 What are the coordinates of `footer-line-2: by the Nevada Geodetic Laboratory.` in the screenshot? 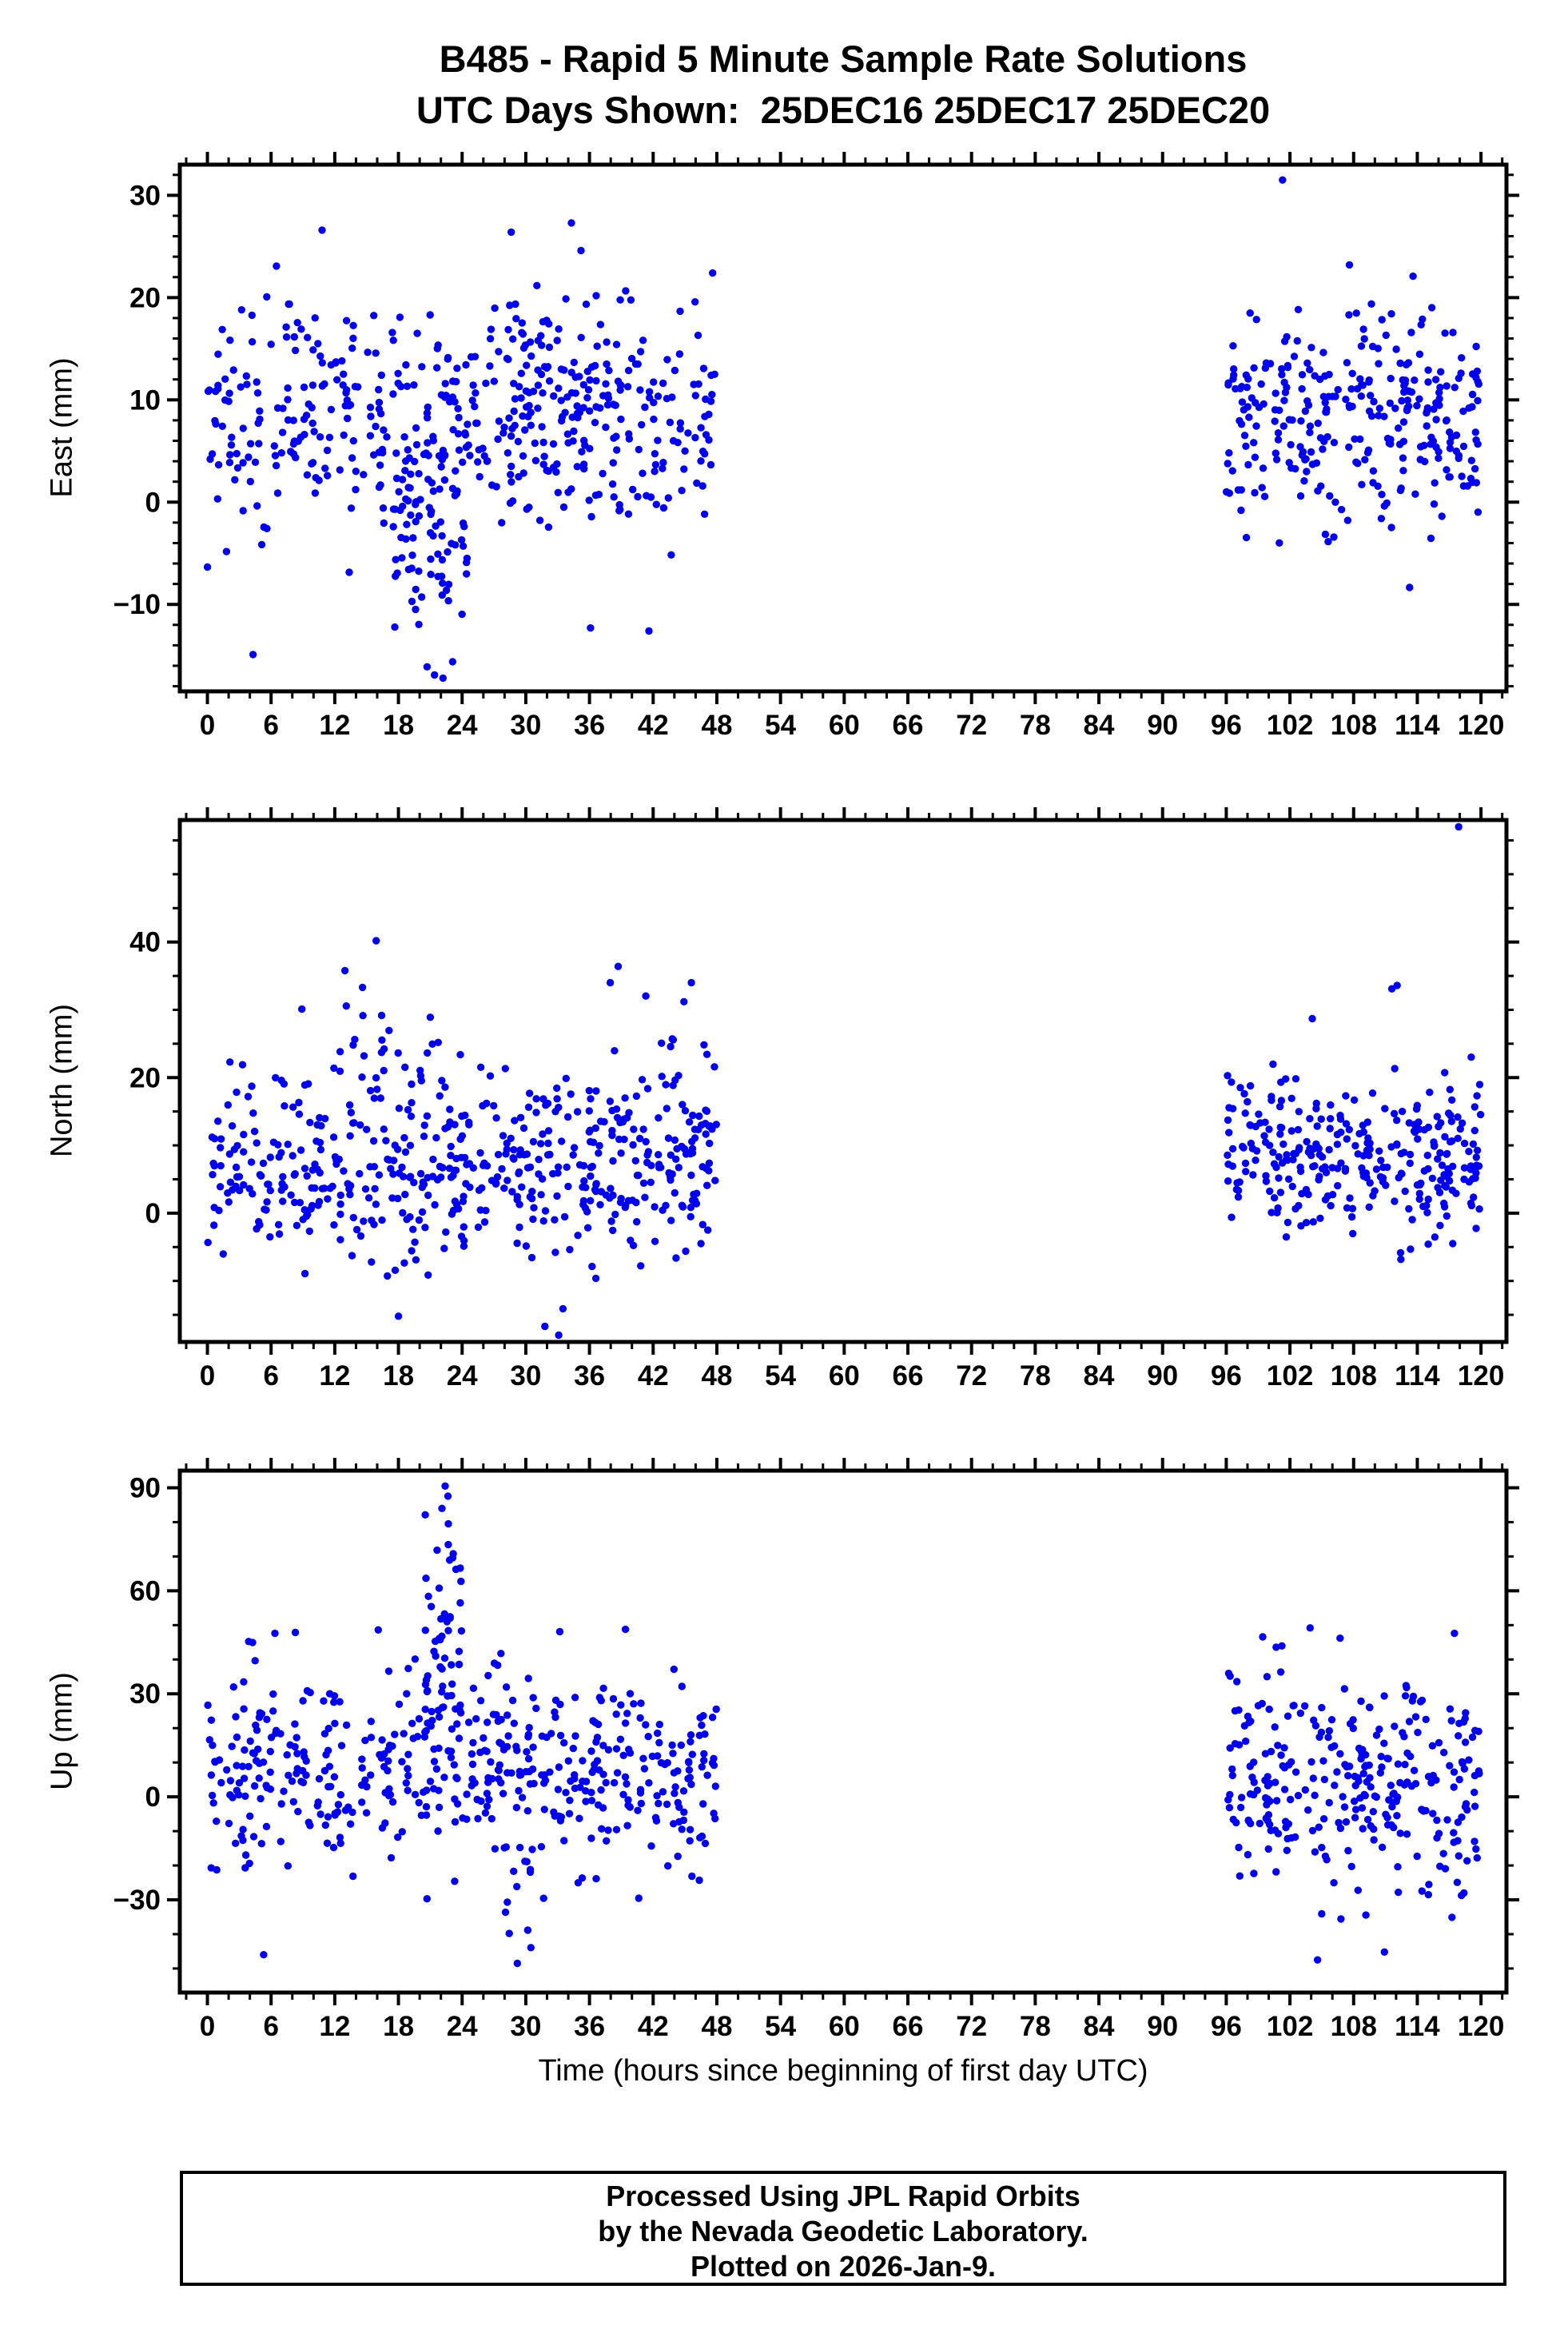 It's located at (843, 2231).